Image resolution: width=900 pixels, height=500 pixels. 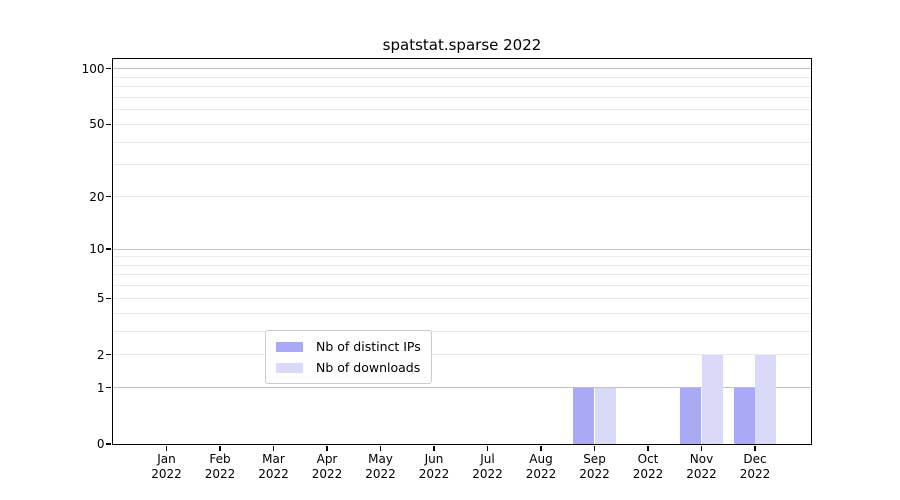 I want to click on x-tick-label: Dec 2022, so click(x=755, y=467).